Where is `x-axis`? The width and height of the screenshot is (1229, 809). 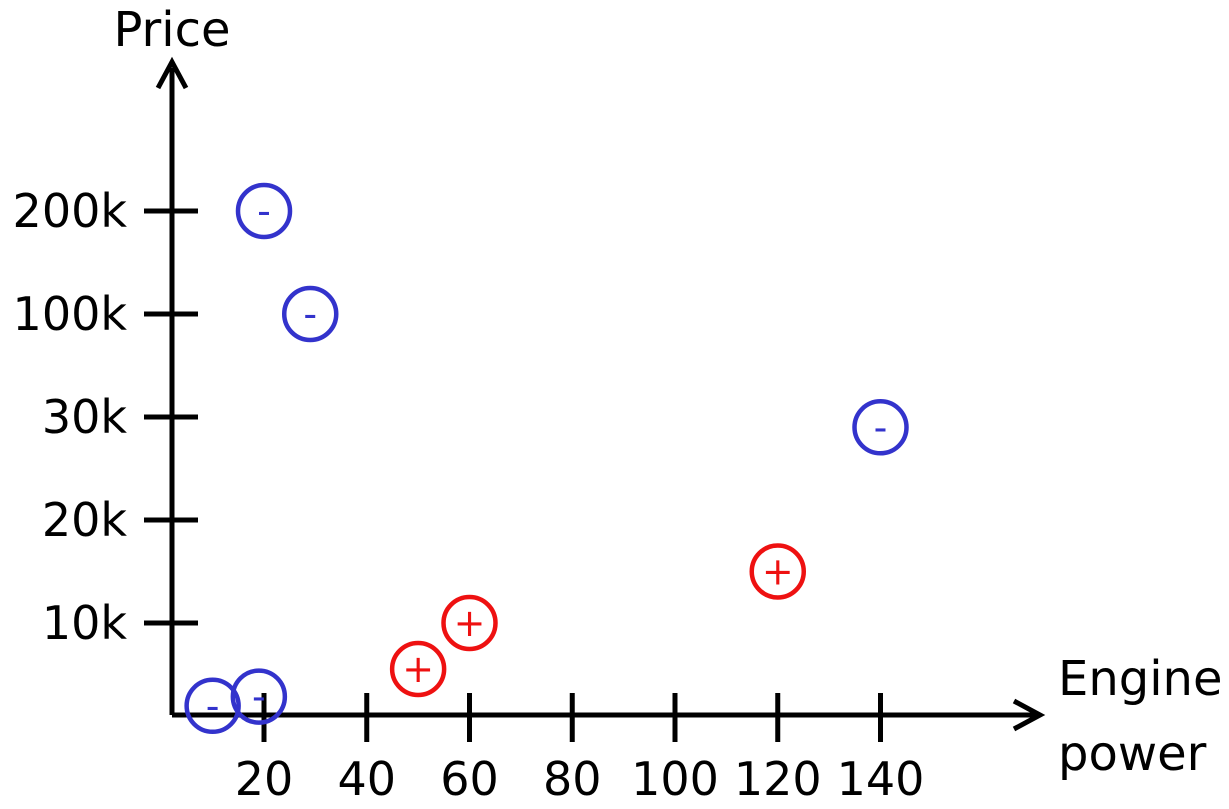 x-axis is located at coordinates (609, 715).